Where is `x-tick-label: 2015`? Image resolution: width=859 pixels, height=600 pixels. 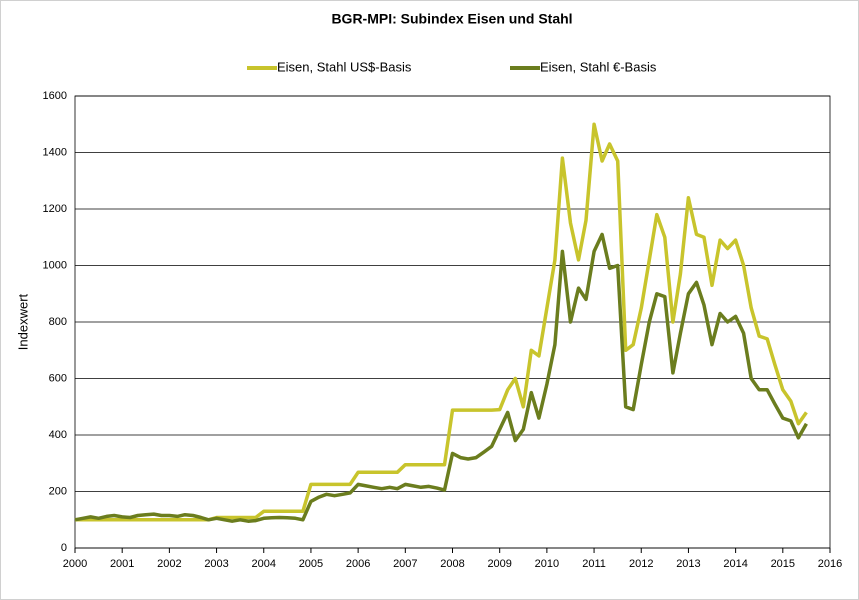 x-tick-label: 2015 is located at coordinates (783, 564).